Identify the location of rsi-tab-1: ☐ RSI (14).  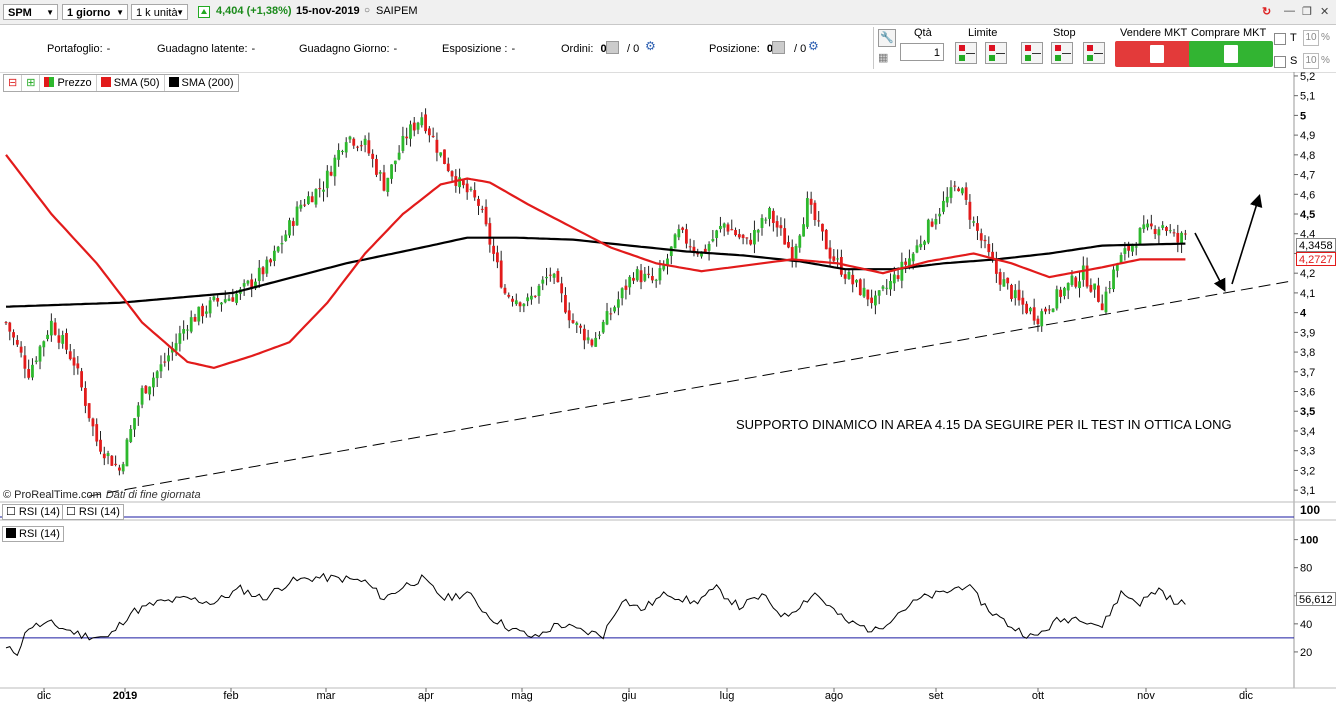
(33, 512).